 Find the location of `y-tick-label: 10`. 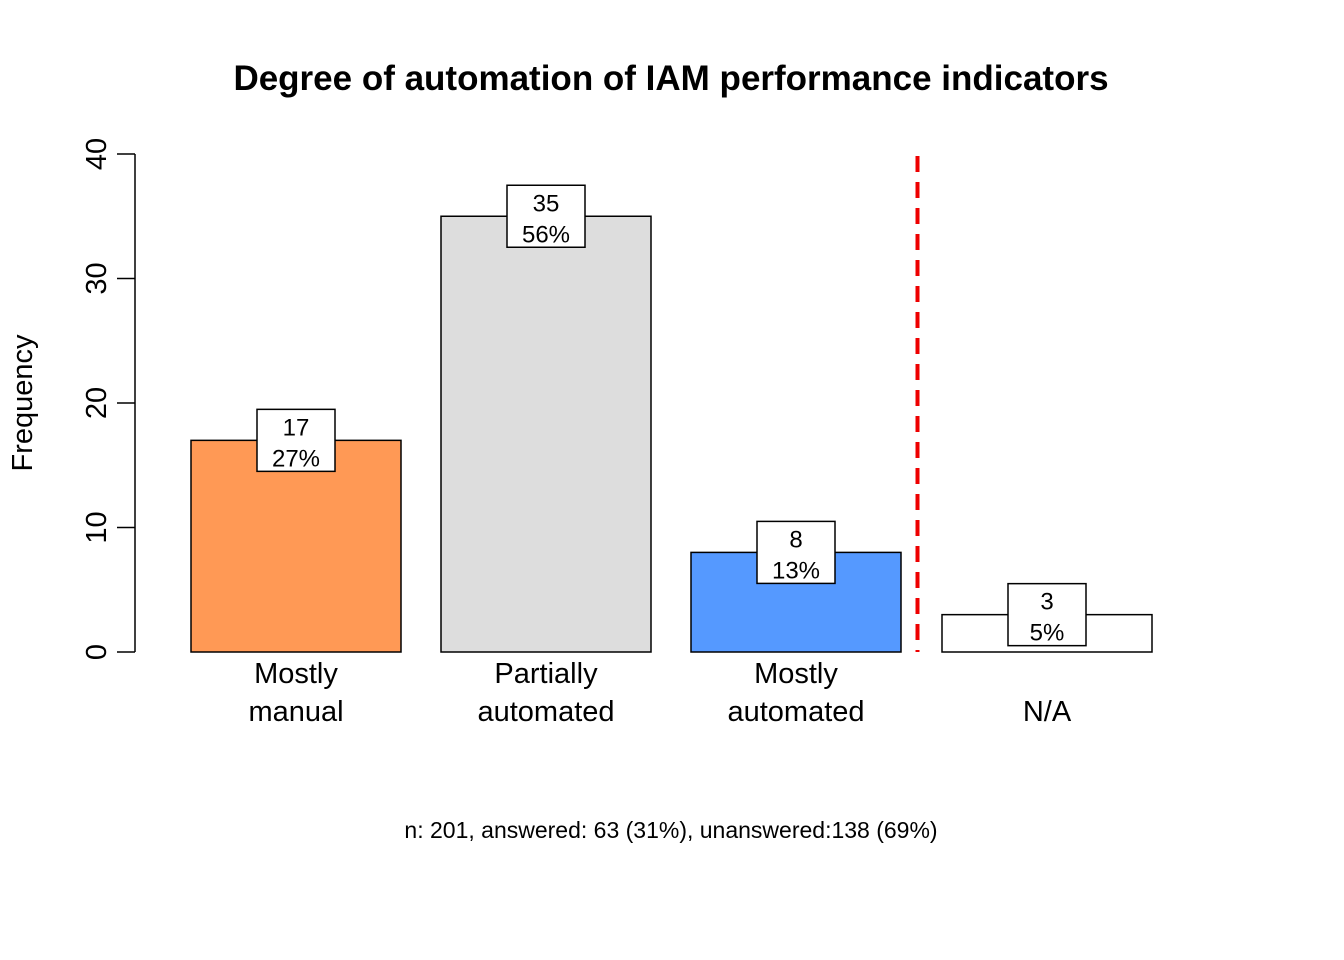

y-tick-label: 10 is located at coordinates (97, 527).